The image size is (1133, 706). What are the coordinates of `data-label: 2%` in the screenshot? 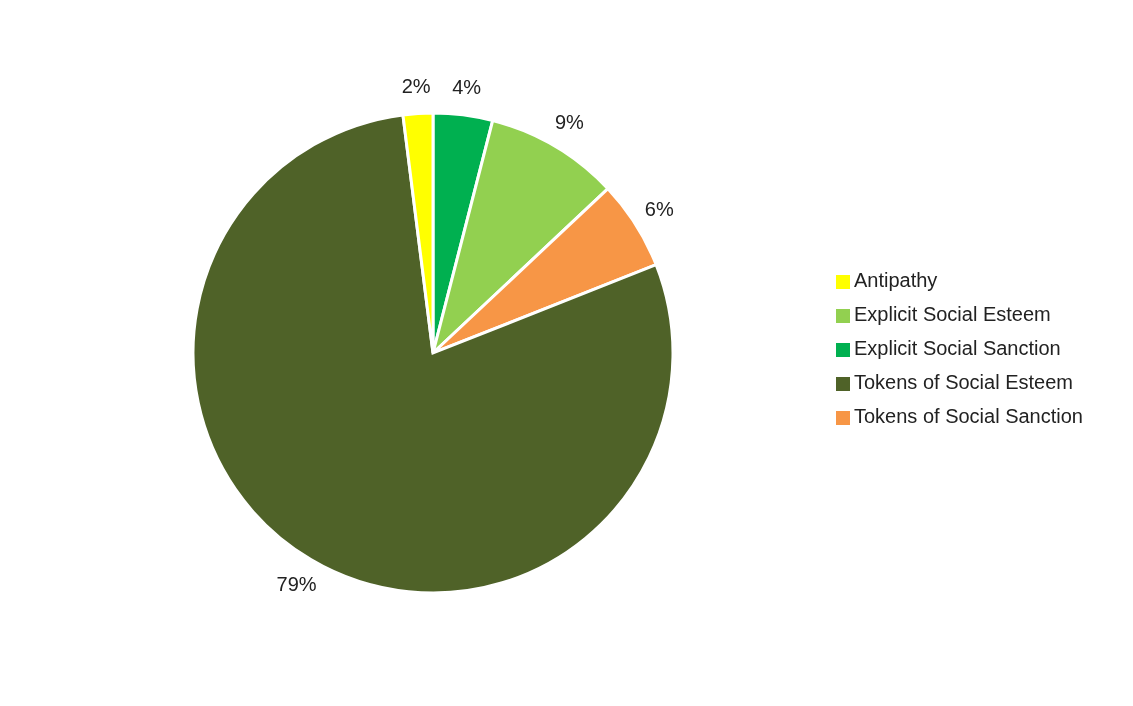 It's located at (416, 85).